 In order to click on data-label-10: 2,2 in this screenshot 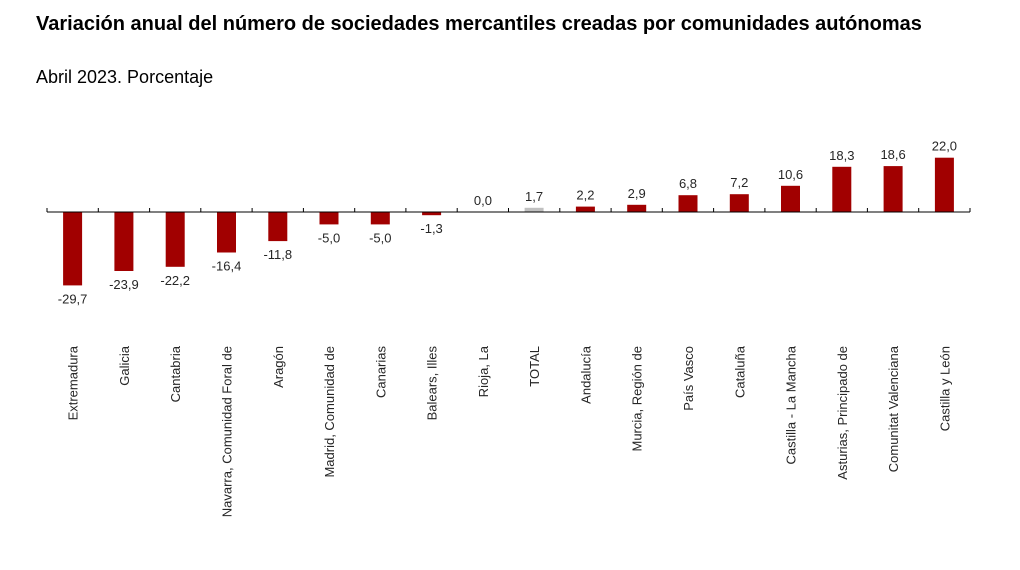, I will do `click(585, 195)`.